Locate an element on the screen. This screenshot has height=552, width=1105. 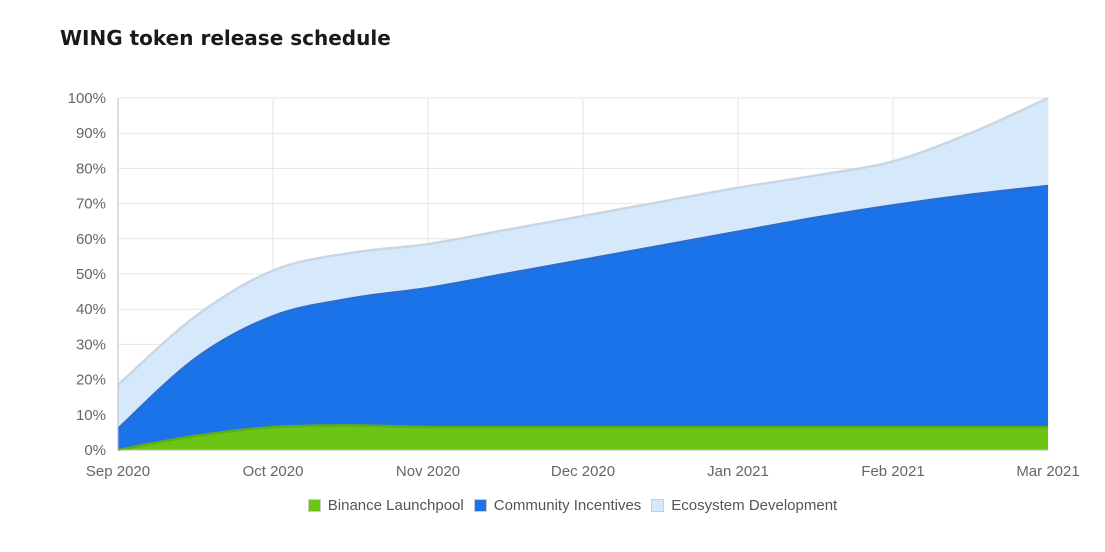
area-binance-launchpool is located at coordinates (583, 437).